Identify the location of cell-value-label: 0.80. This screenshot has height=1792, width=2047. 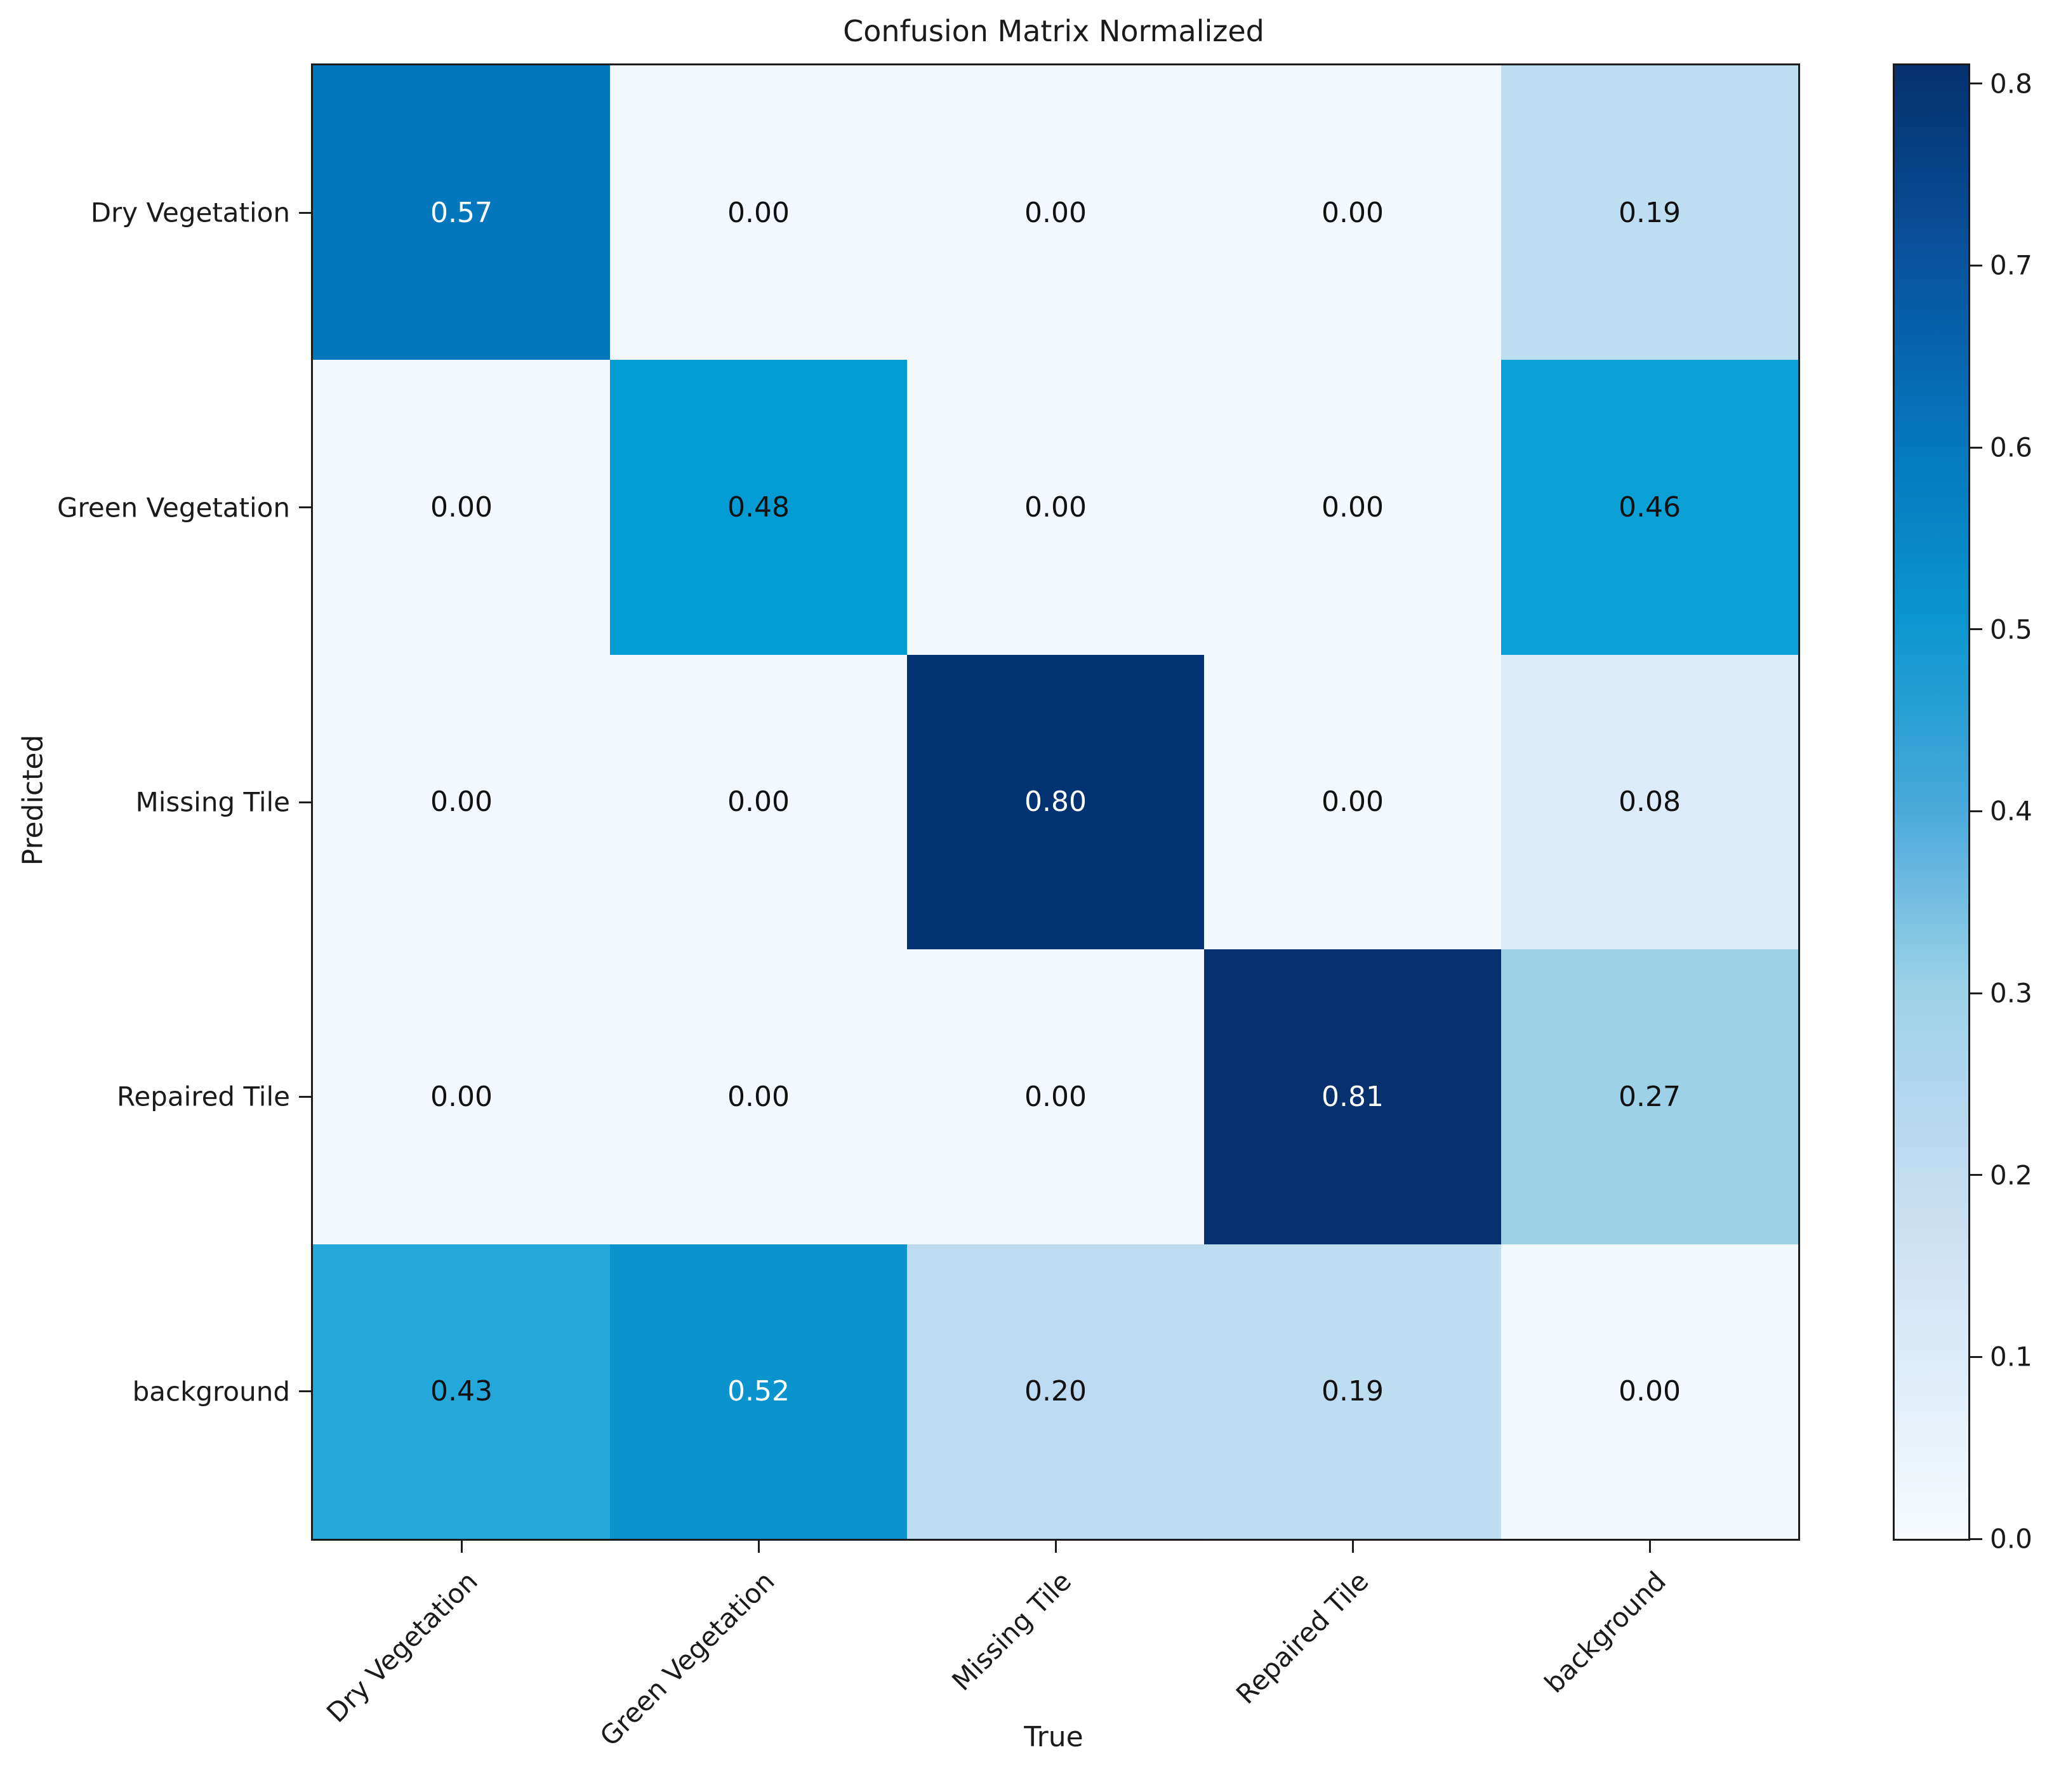
(1055, 802).